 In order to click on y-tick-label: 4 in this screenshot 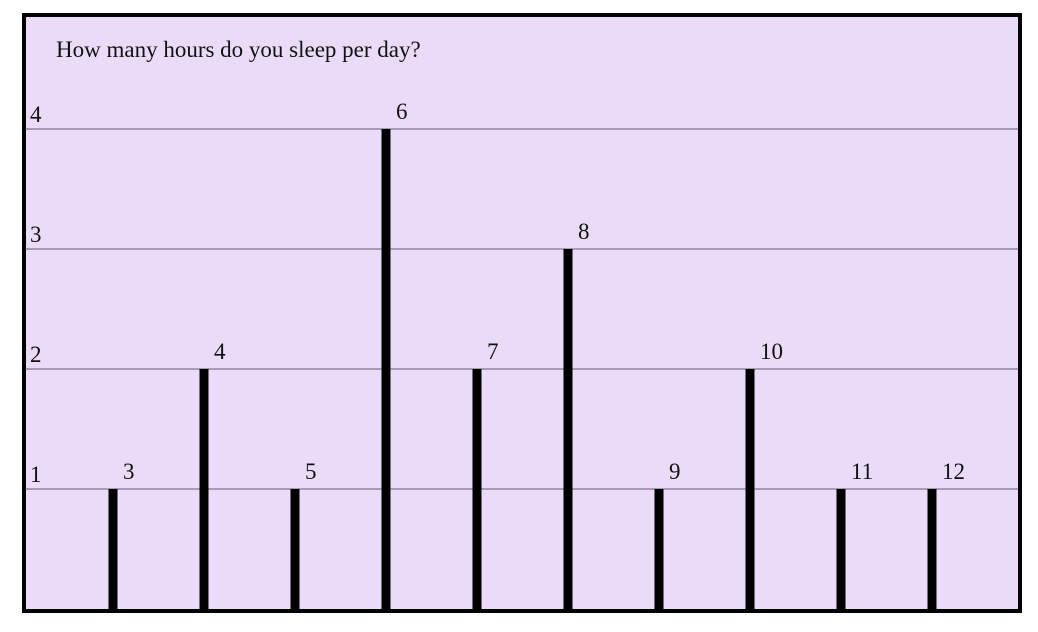, I will do `click(36, 114)`.